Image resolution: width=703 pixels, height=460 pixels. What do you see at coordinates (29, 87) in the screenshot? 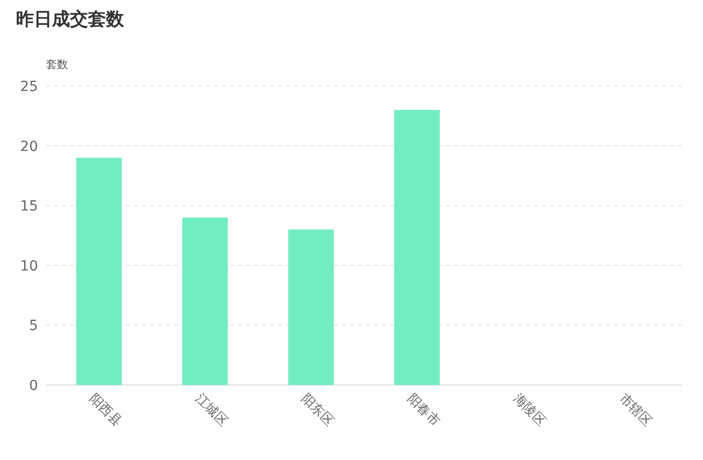
I see `y-tick-label: 25` at bounding box center [29, 87].